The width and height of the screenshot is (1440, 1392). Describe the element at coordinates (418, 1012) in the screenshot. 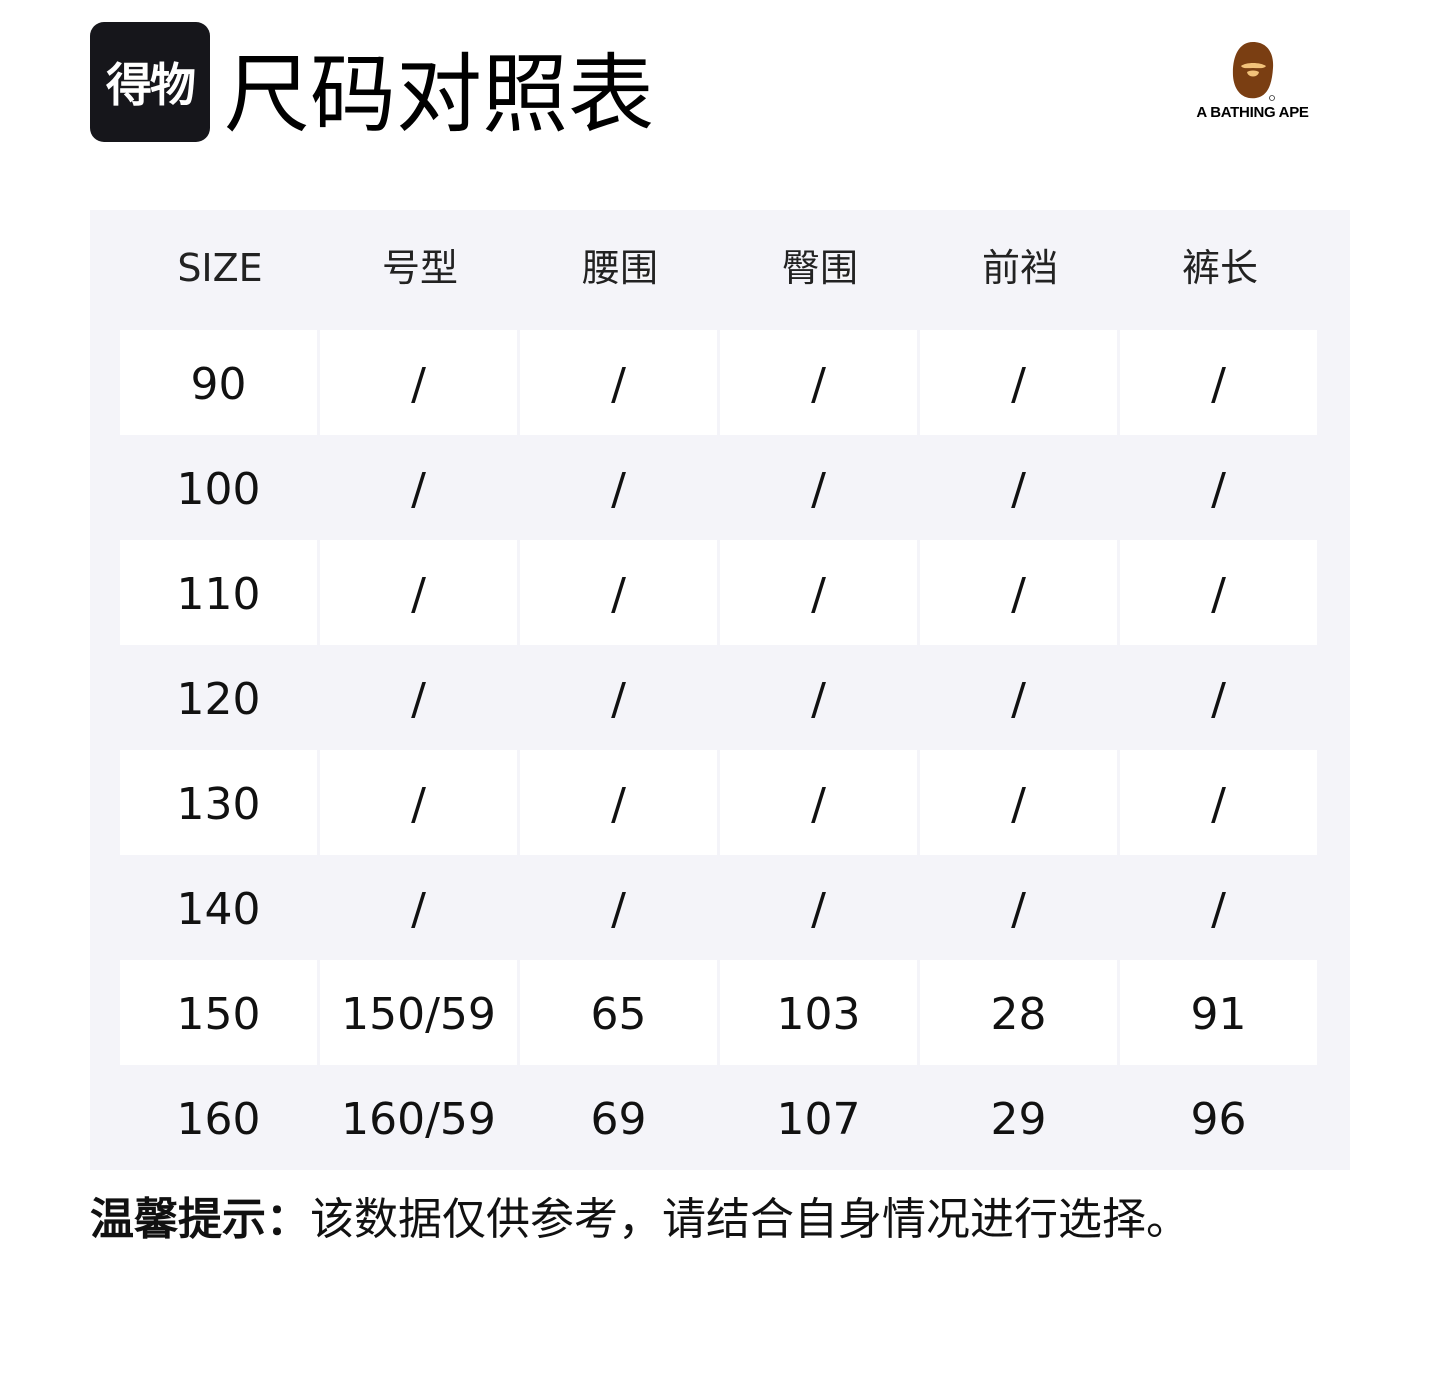

I see `table-cell: 150/59` at that location.